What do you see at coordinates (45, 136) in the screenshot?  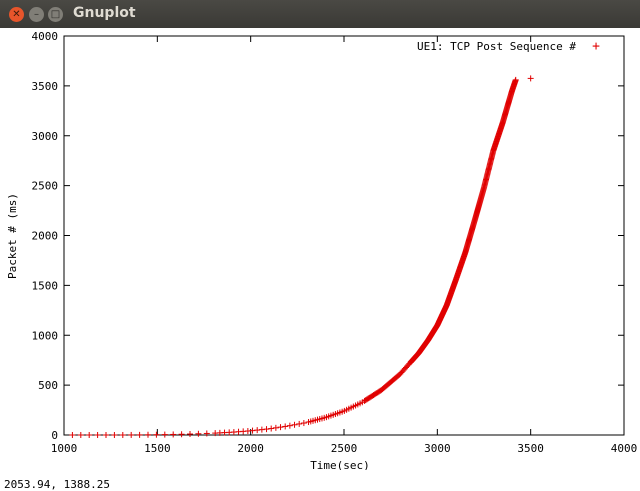 I see `y-tick-label: 3000` at bounding box center [45, 136].